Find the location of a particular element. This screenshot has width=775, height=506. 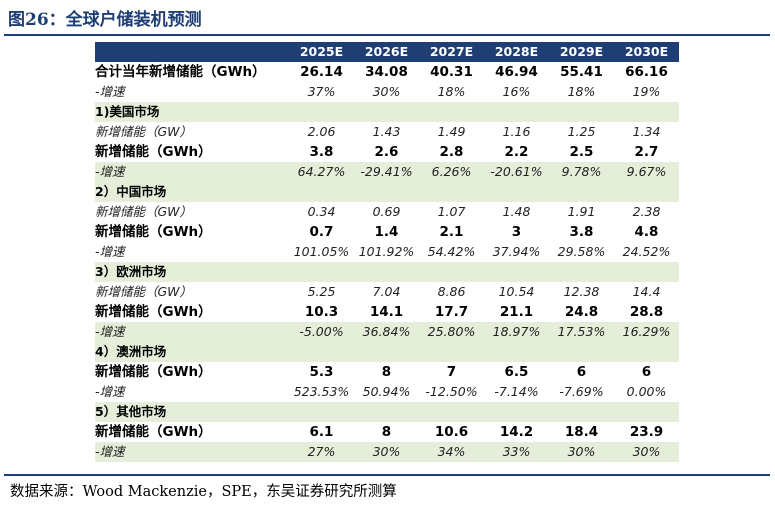

gwh-row: 新增储能（GWh） 3.8 2.6 2.8 2.2 2.5 2.7 is located at coordinates (387, 152).